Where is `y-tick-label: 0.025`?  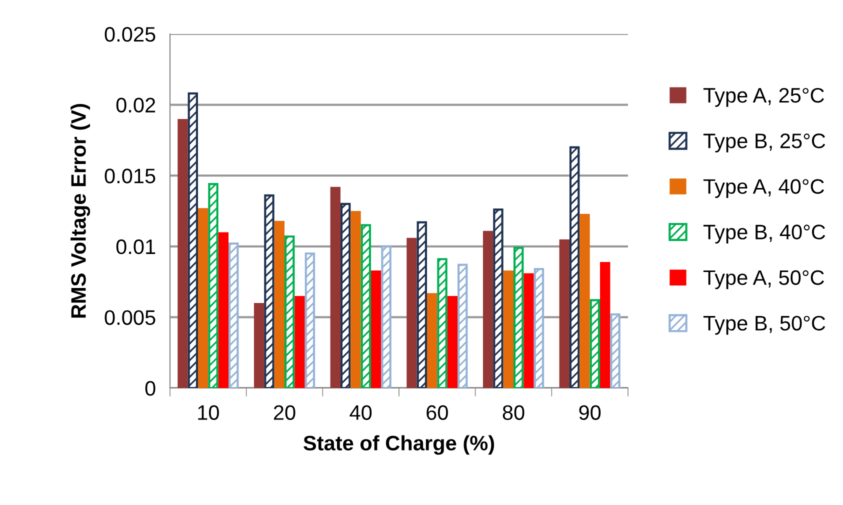 y-tick-label: 0.025 is located at coordinates (130, 34).